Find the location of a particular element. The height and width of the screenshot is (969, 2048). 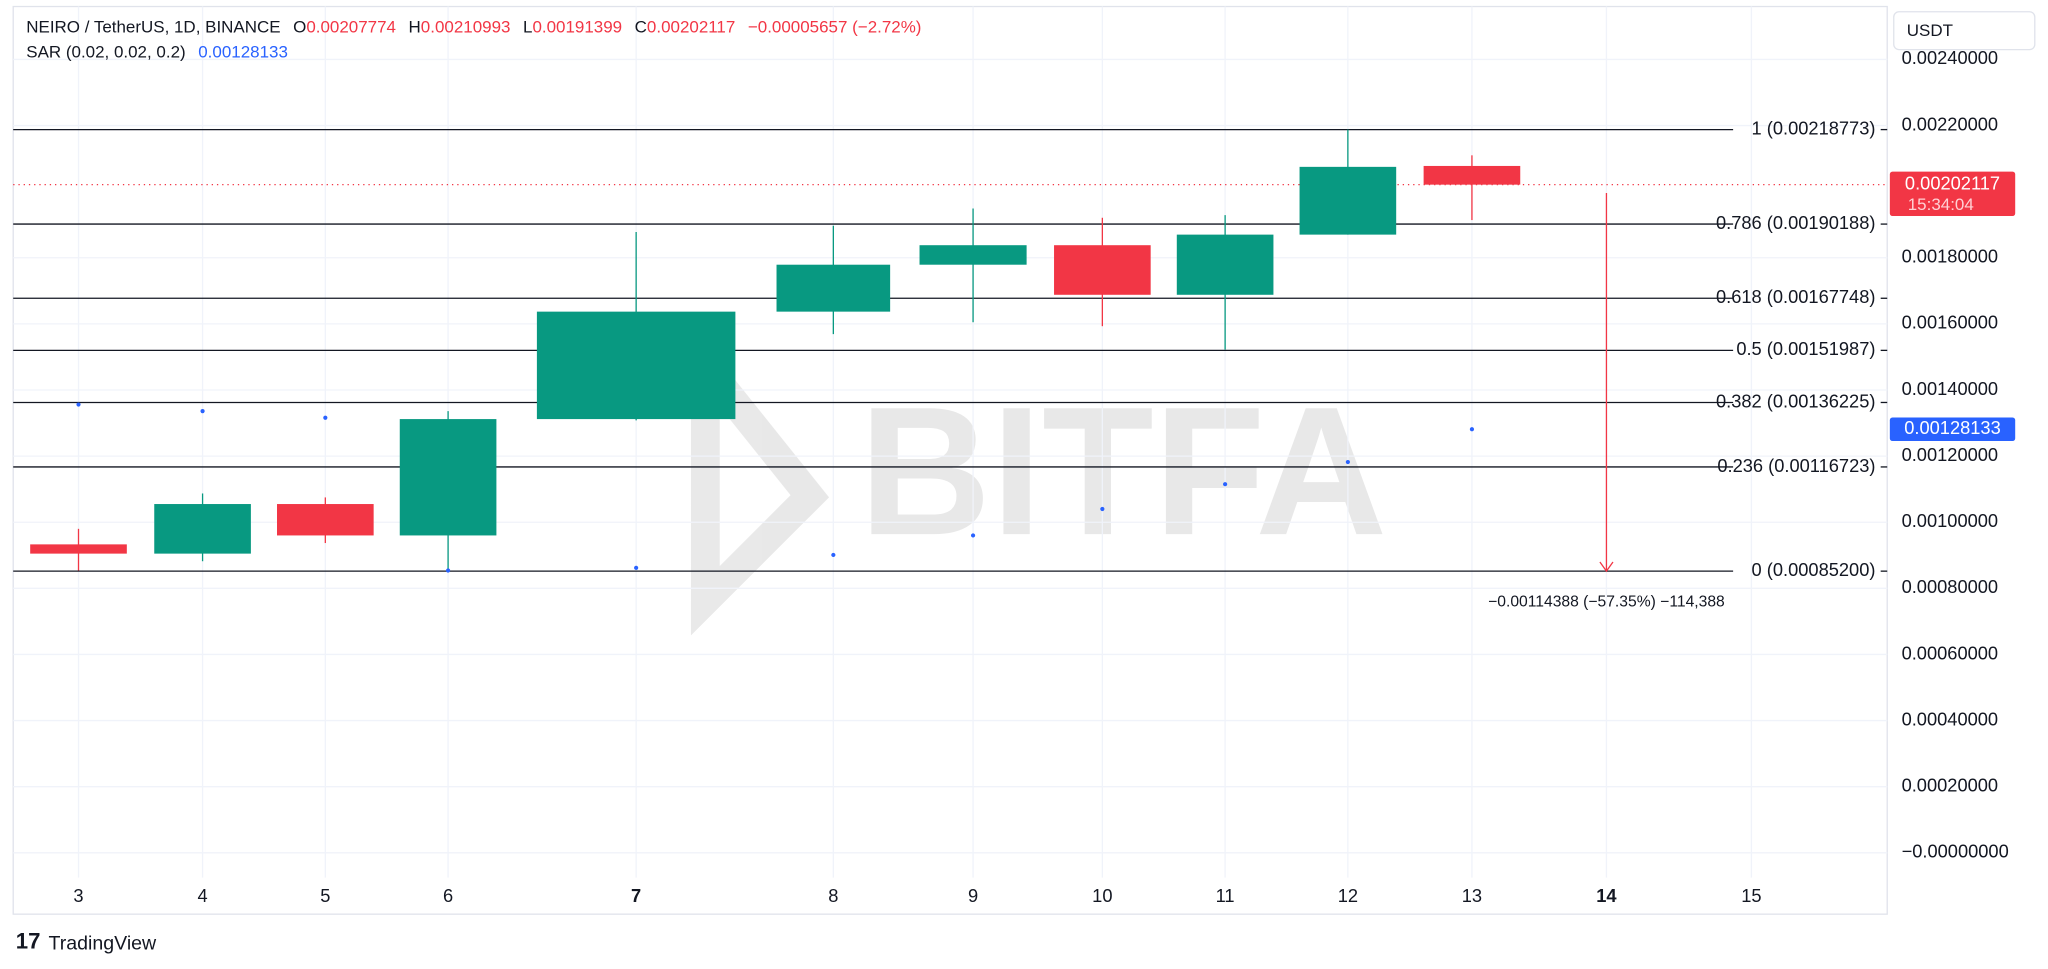

x-tick-label: 15 is located at coordinates (1751, 895).